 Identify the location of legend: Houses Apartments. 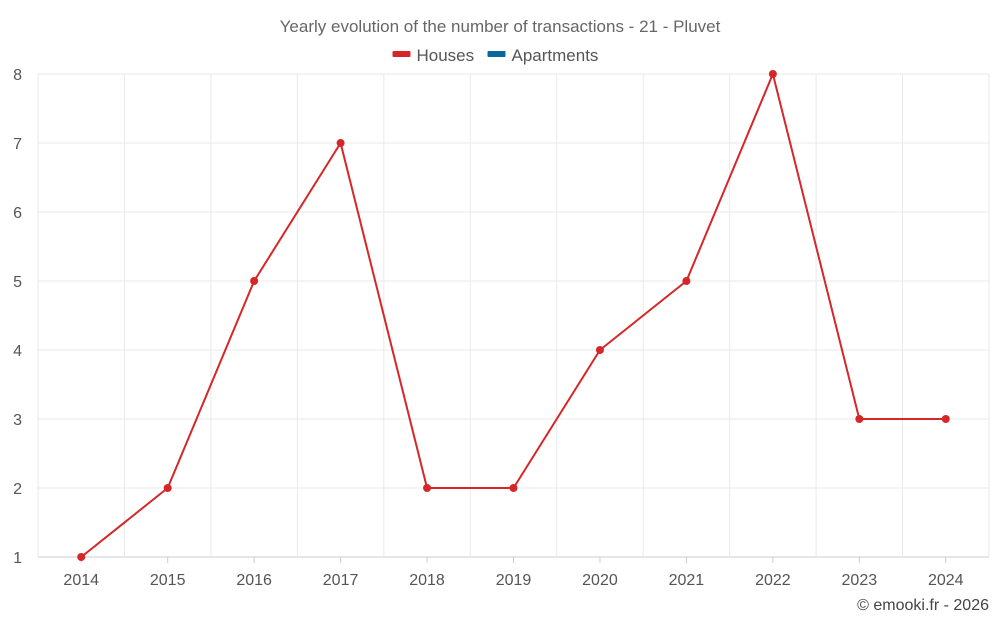
(495, 55).